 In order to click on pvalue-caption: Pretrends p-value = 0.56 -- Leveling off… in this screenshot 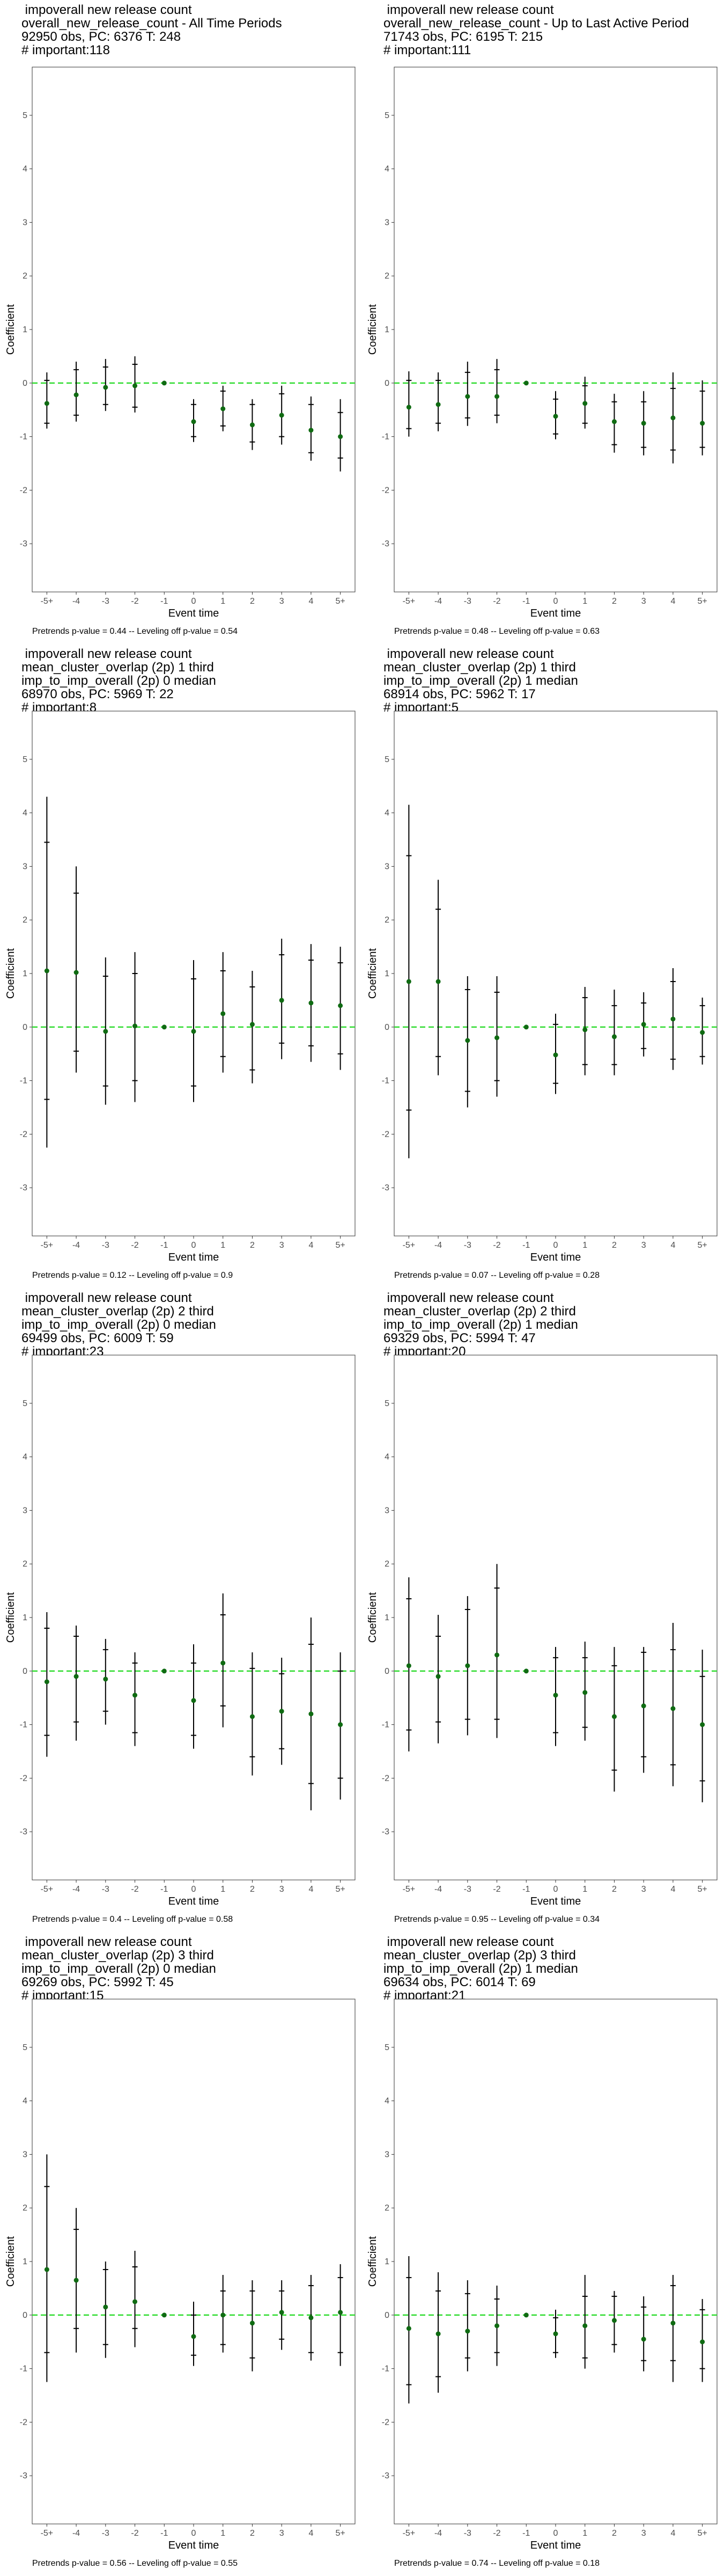, I will do `click(135, 2563)`.